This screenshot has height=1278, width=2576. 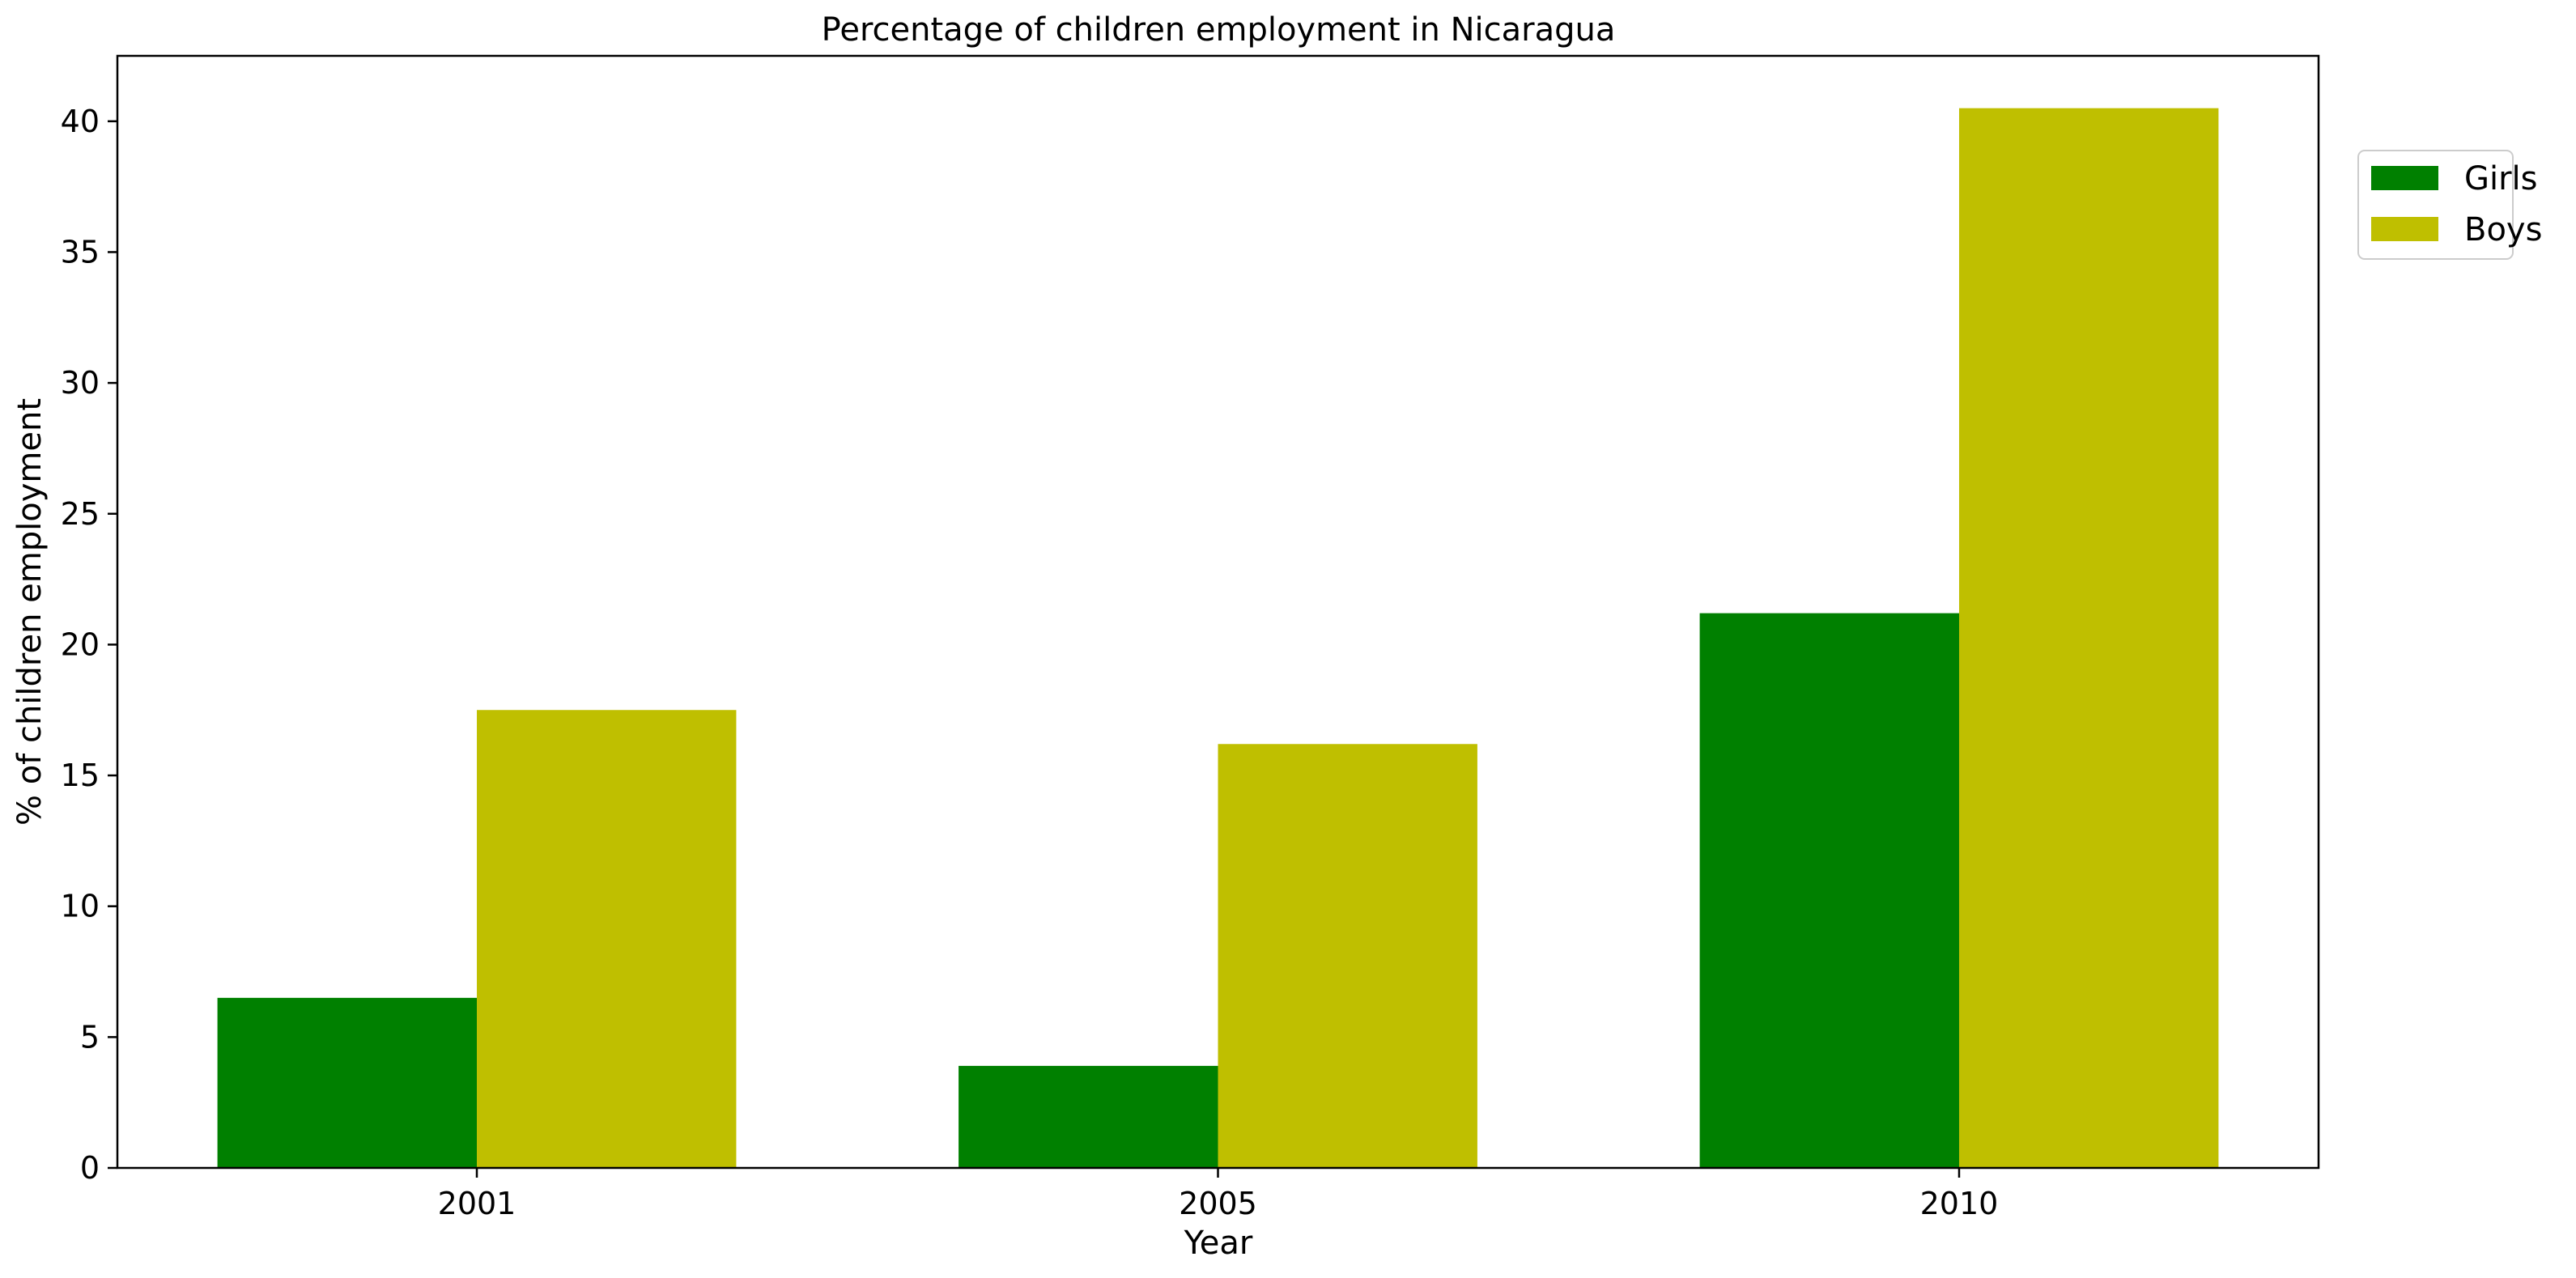 What do you see at coordinates (80, 776) in the screenshot?
I see `y-tick-label: 15` at bounding box center [80, 776].